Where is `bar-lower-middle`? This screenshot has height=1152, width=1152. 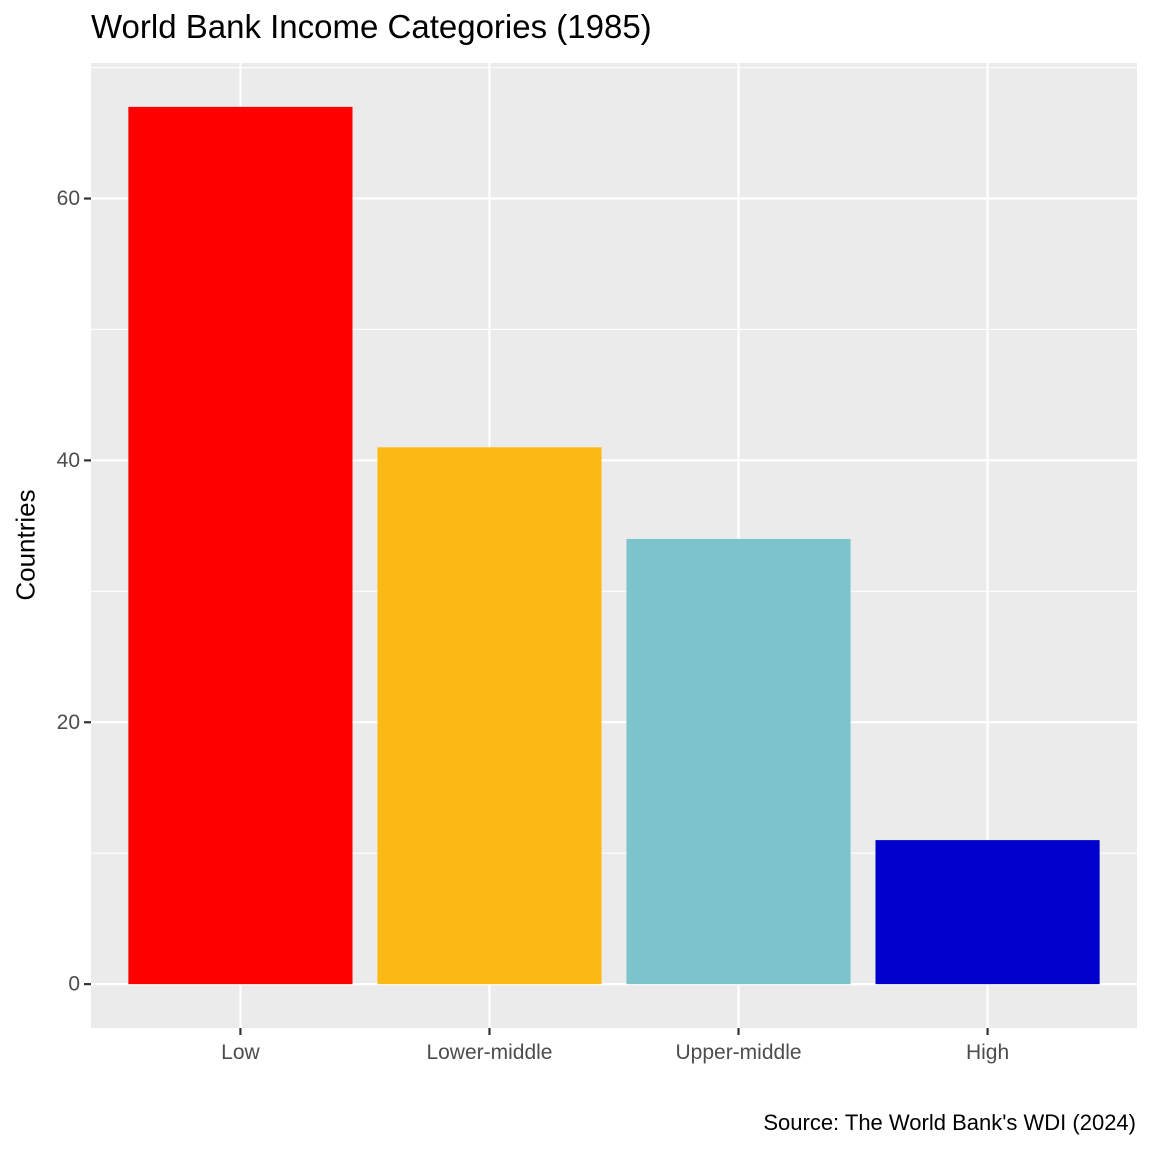
bar-lower-middle is located at coordinates (489, 716).